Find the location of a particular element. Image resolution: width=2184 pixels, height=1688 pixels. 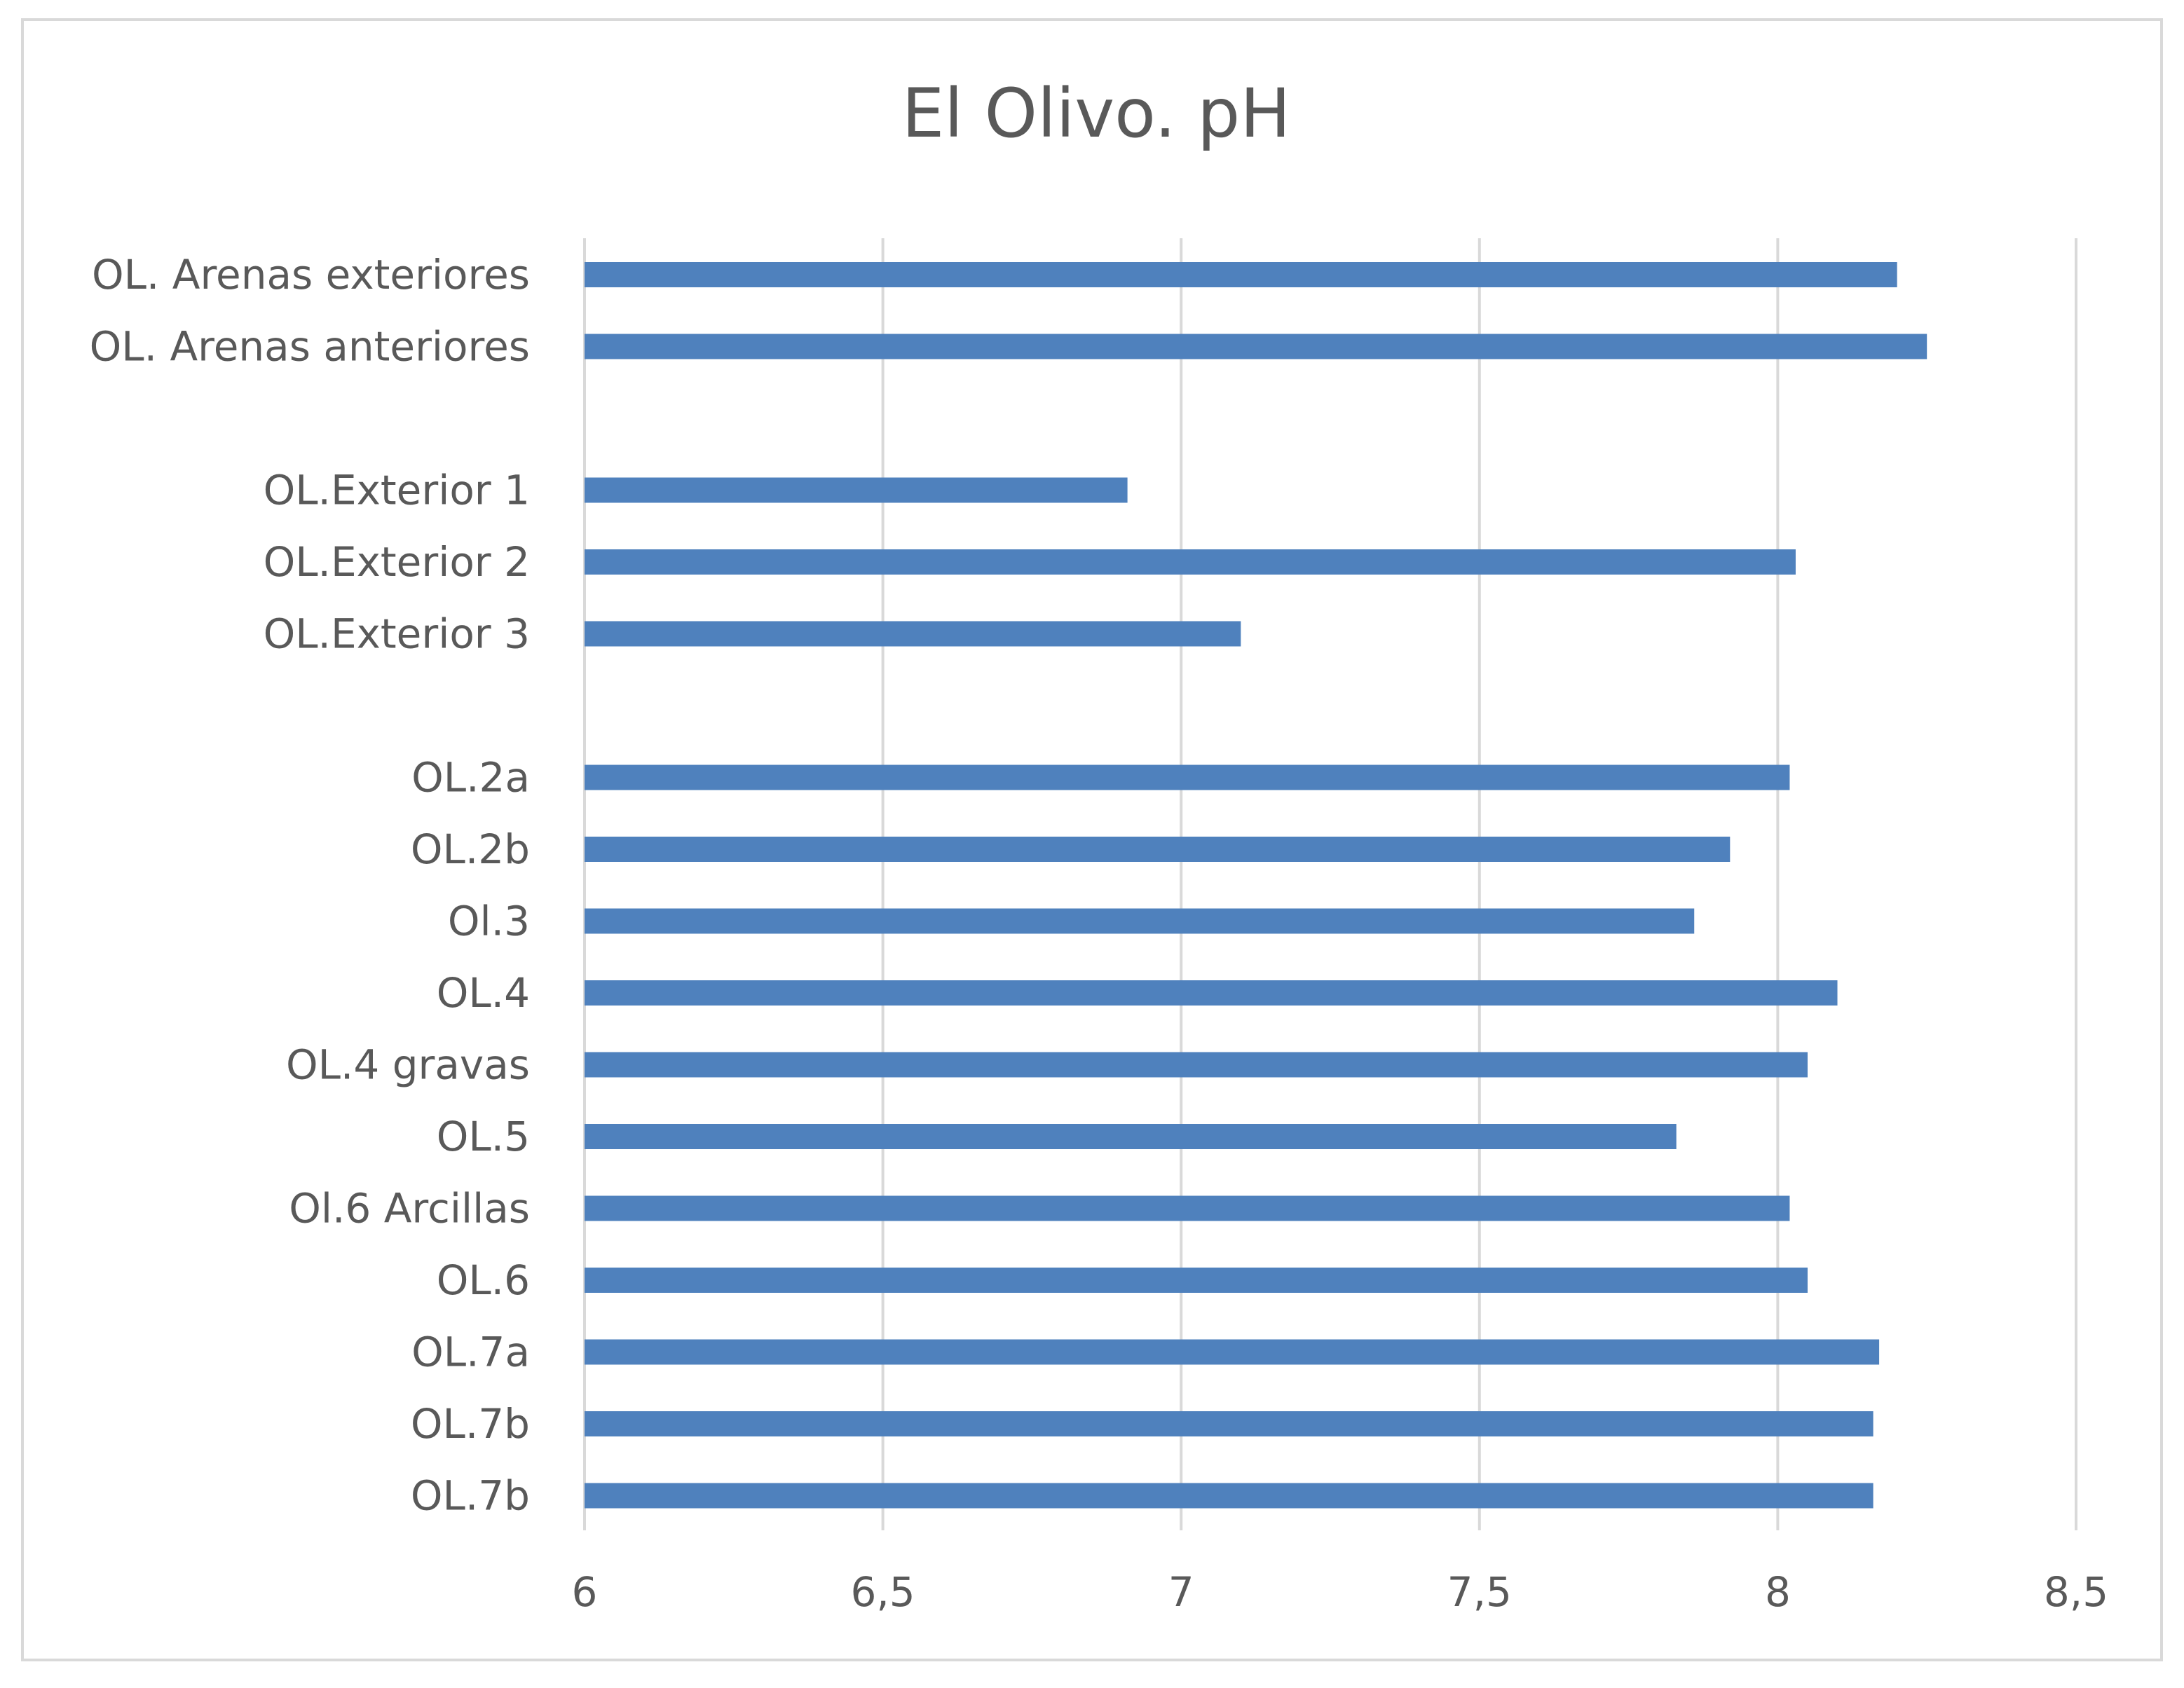

category-label: OL.5 is located at coordinates (483, 1136).